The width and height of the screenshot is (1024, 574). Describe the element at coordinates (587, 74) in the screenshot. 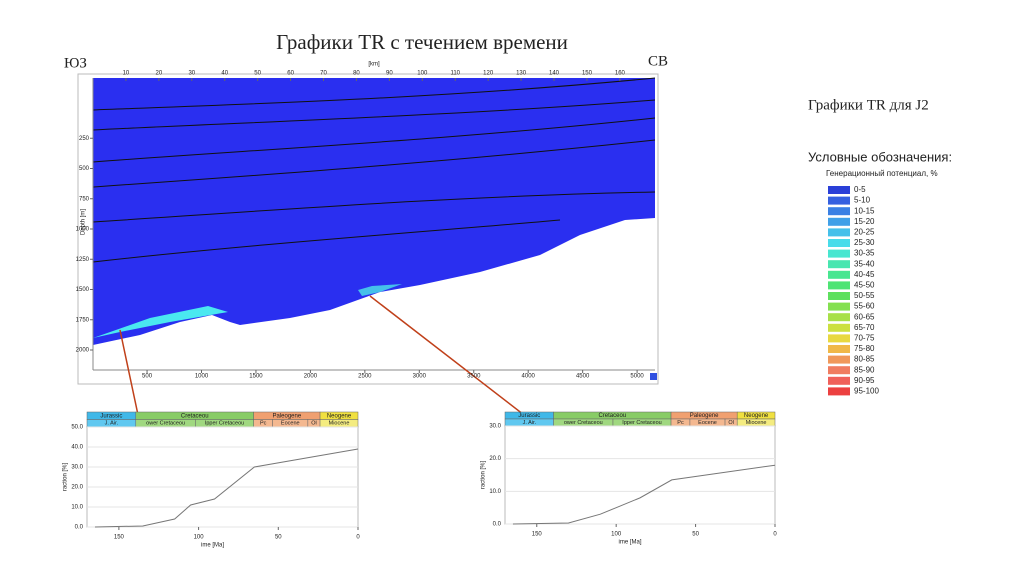

I see `top-tick-label: 150` at that location.